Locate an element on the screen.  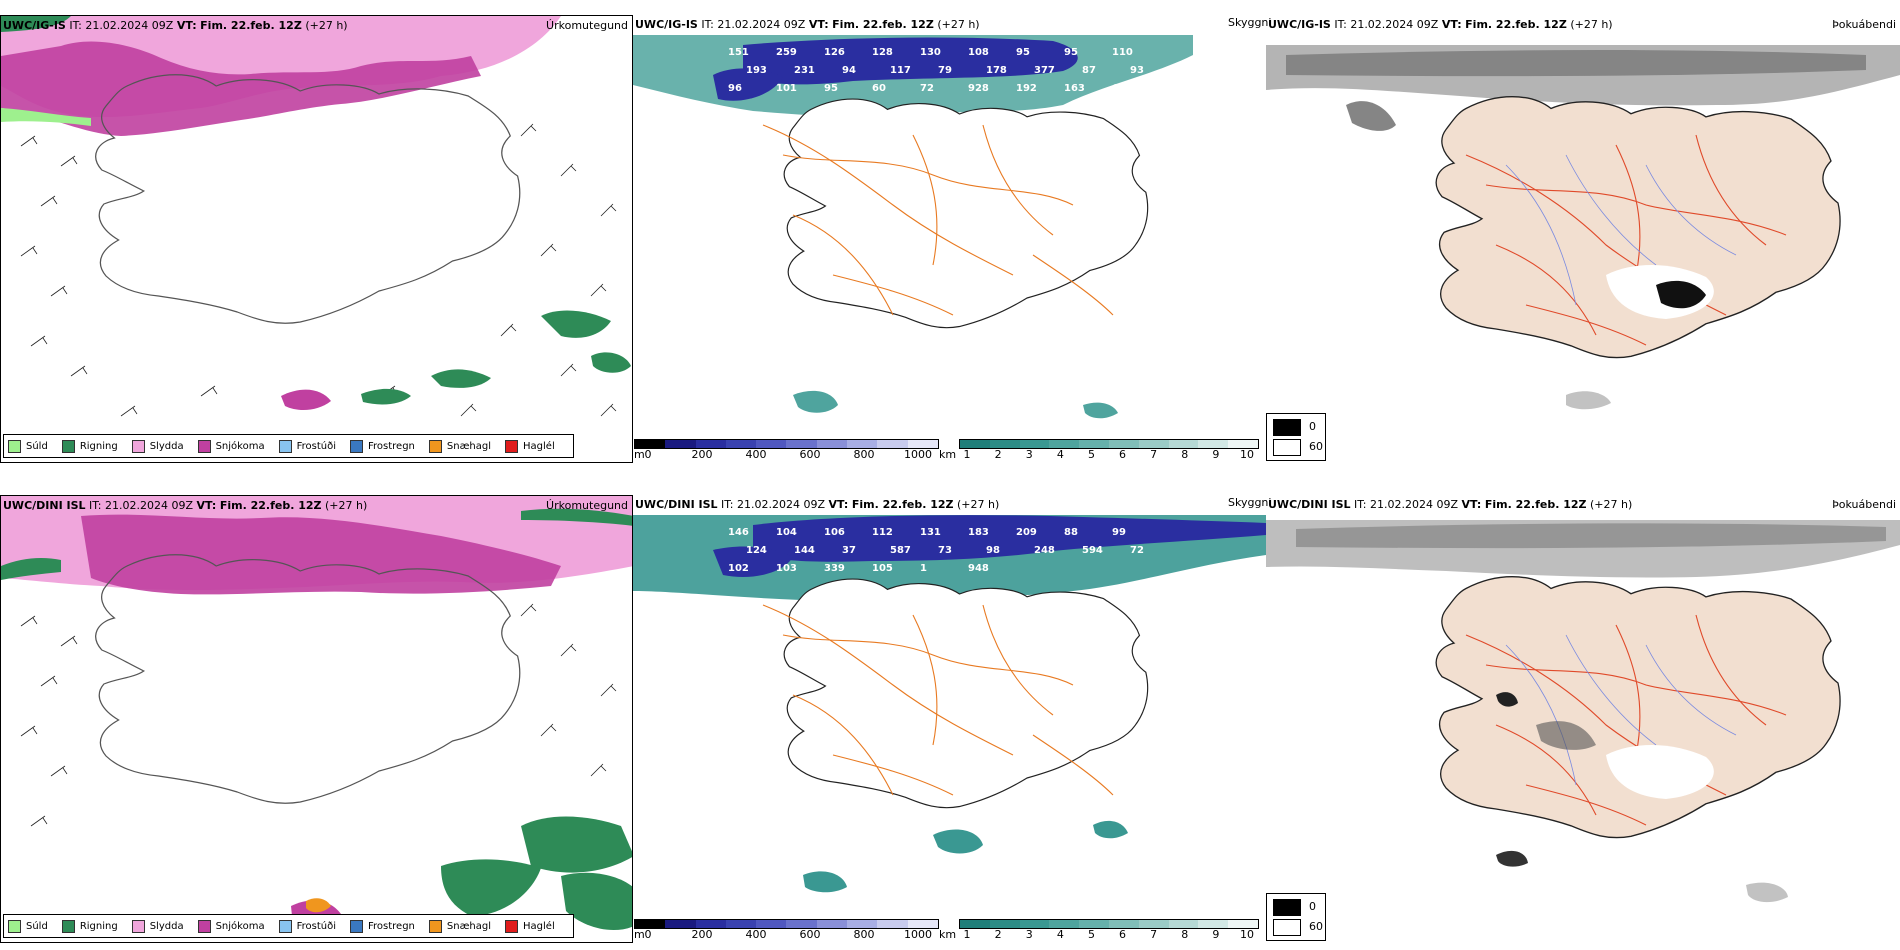
ceiling-label: 73 is located at coordinates (945, 550).